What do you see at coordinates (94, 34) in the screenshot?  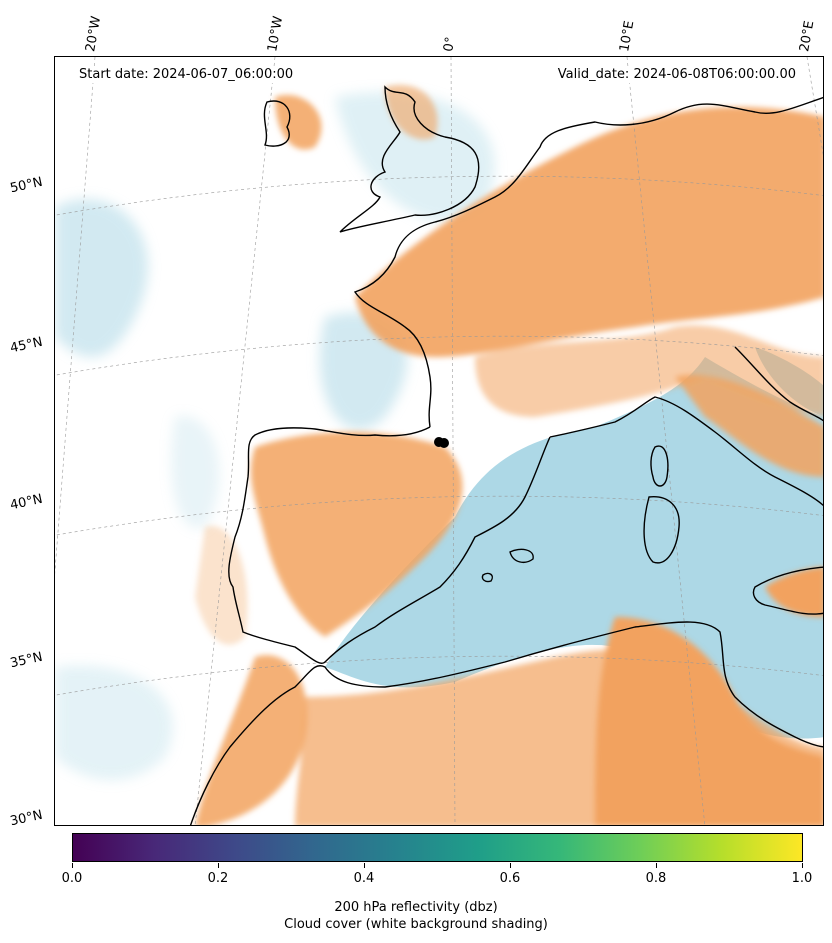 I see `lon-label-20w: 20°W` at bounding box center [94, 34].